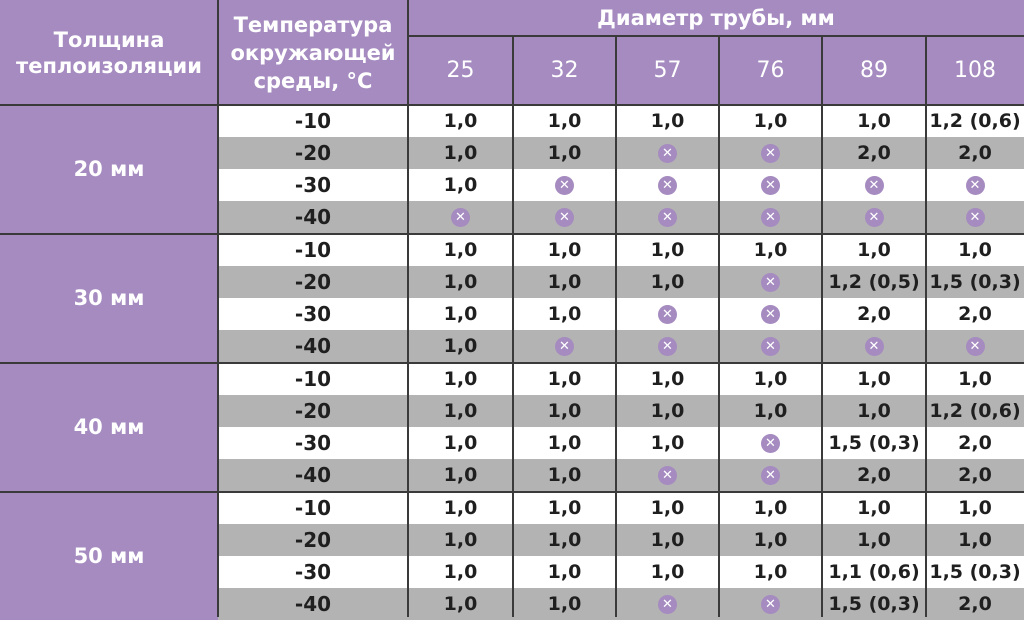  I want to click on header-diameter-label: Диаметр трубы, мм, so click(716, 18).